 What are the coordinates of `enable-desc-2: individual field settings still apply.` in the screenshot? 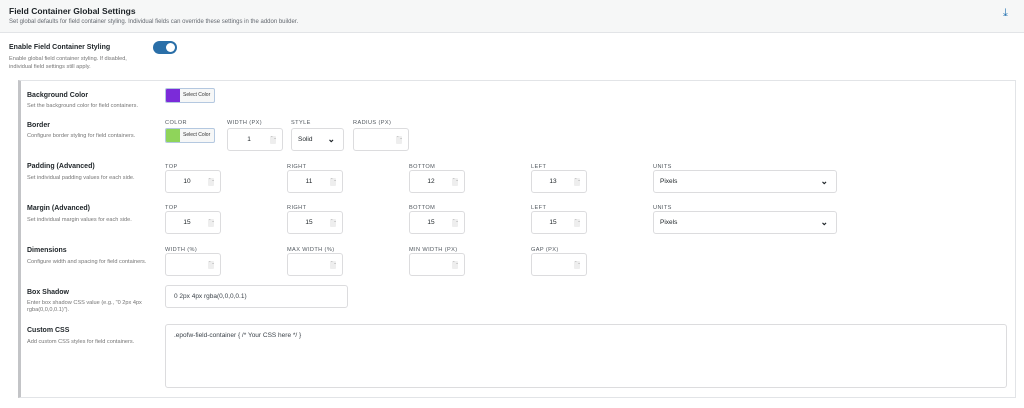 It's located at (50, 67).